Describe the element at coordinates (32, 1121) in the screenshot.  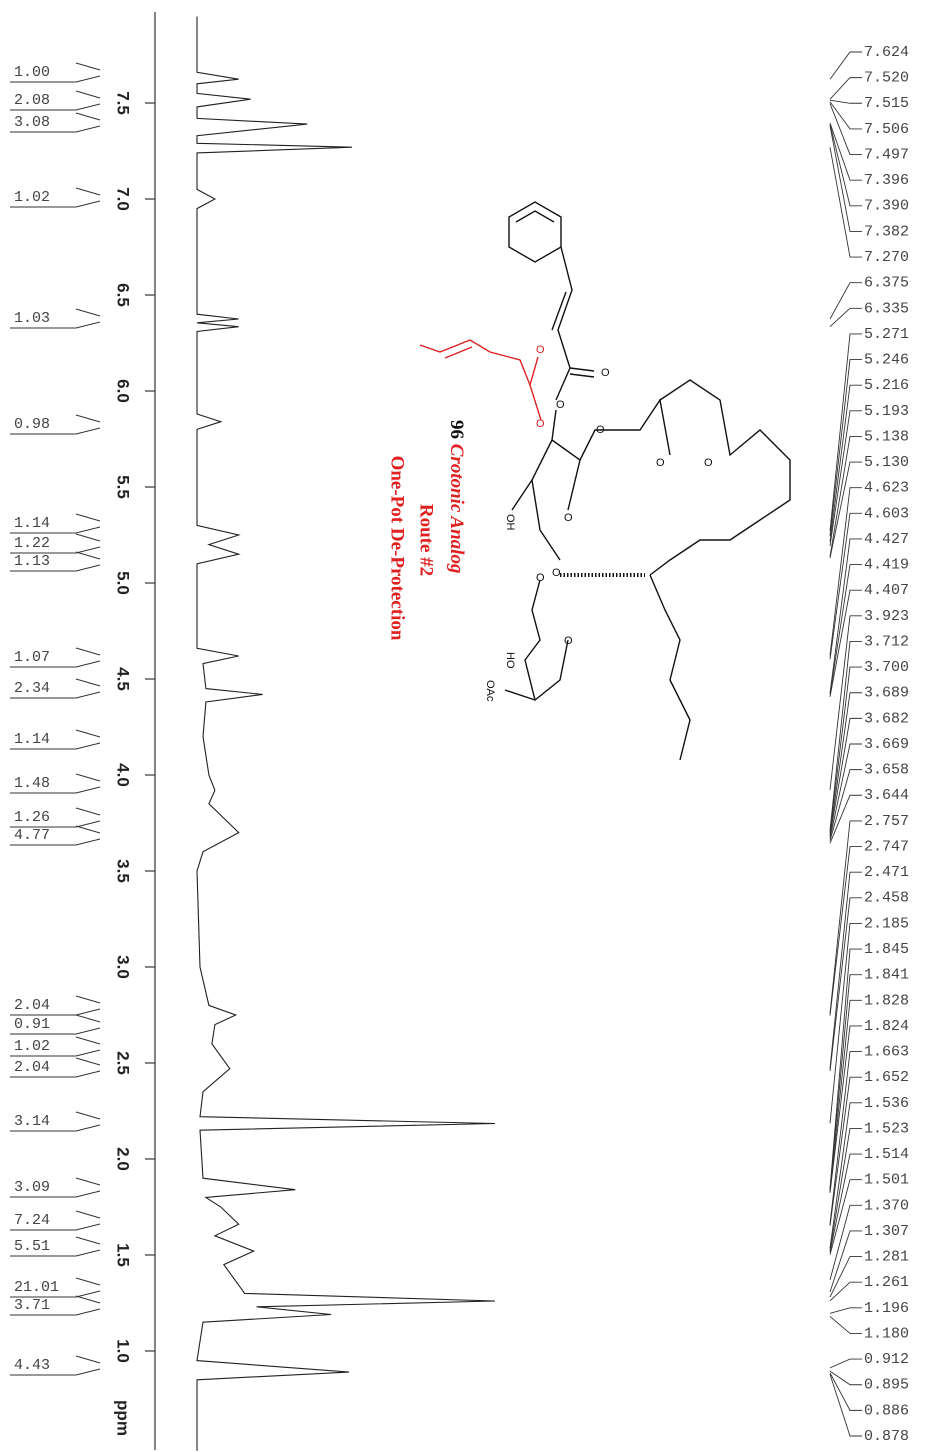
I see `integral-label: 3.14` at that location.